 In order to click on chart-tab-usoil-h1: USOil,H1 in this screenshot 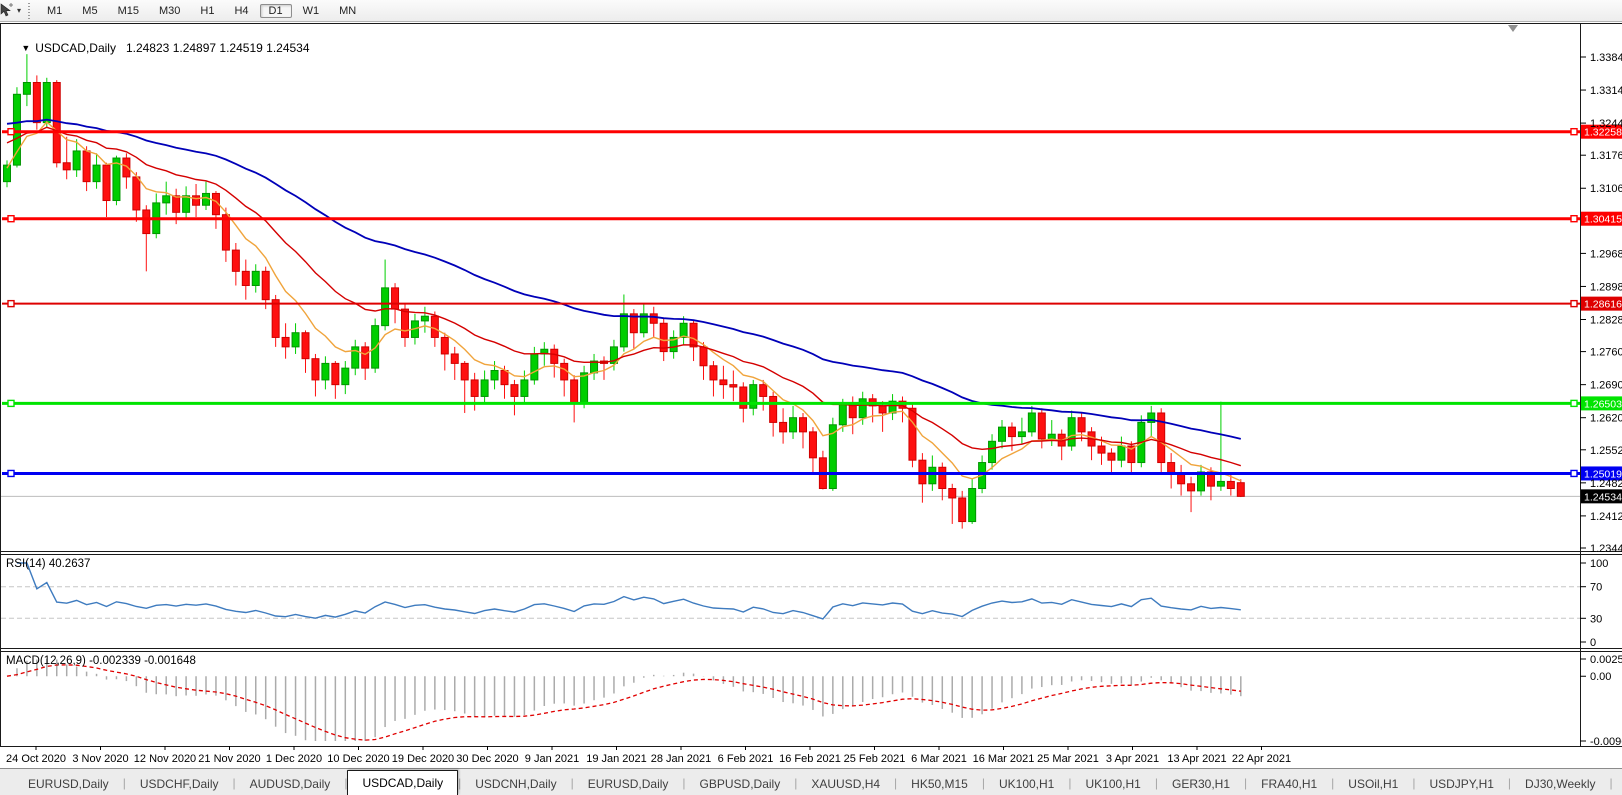, I will do `click(1373, 784)`.